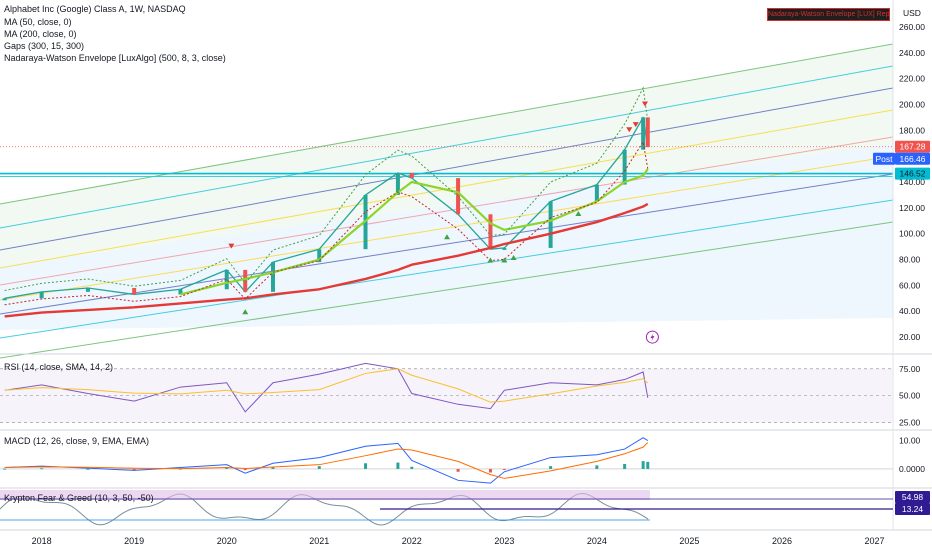 Image resolution: width=932 pixels, height=550 pixels. I want to click on legend-ma200: MA (200, close, 0), so click(40, 34).